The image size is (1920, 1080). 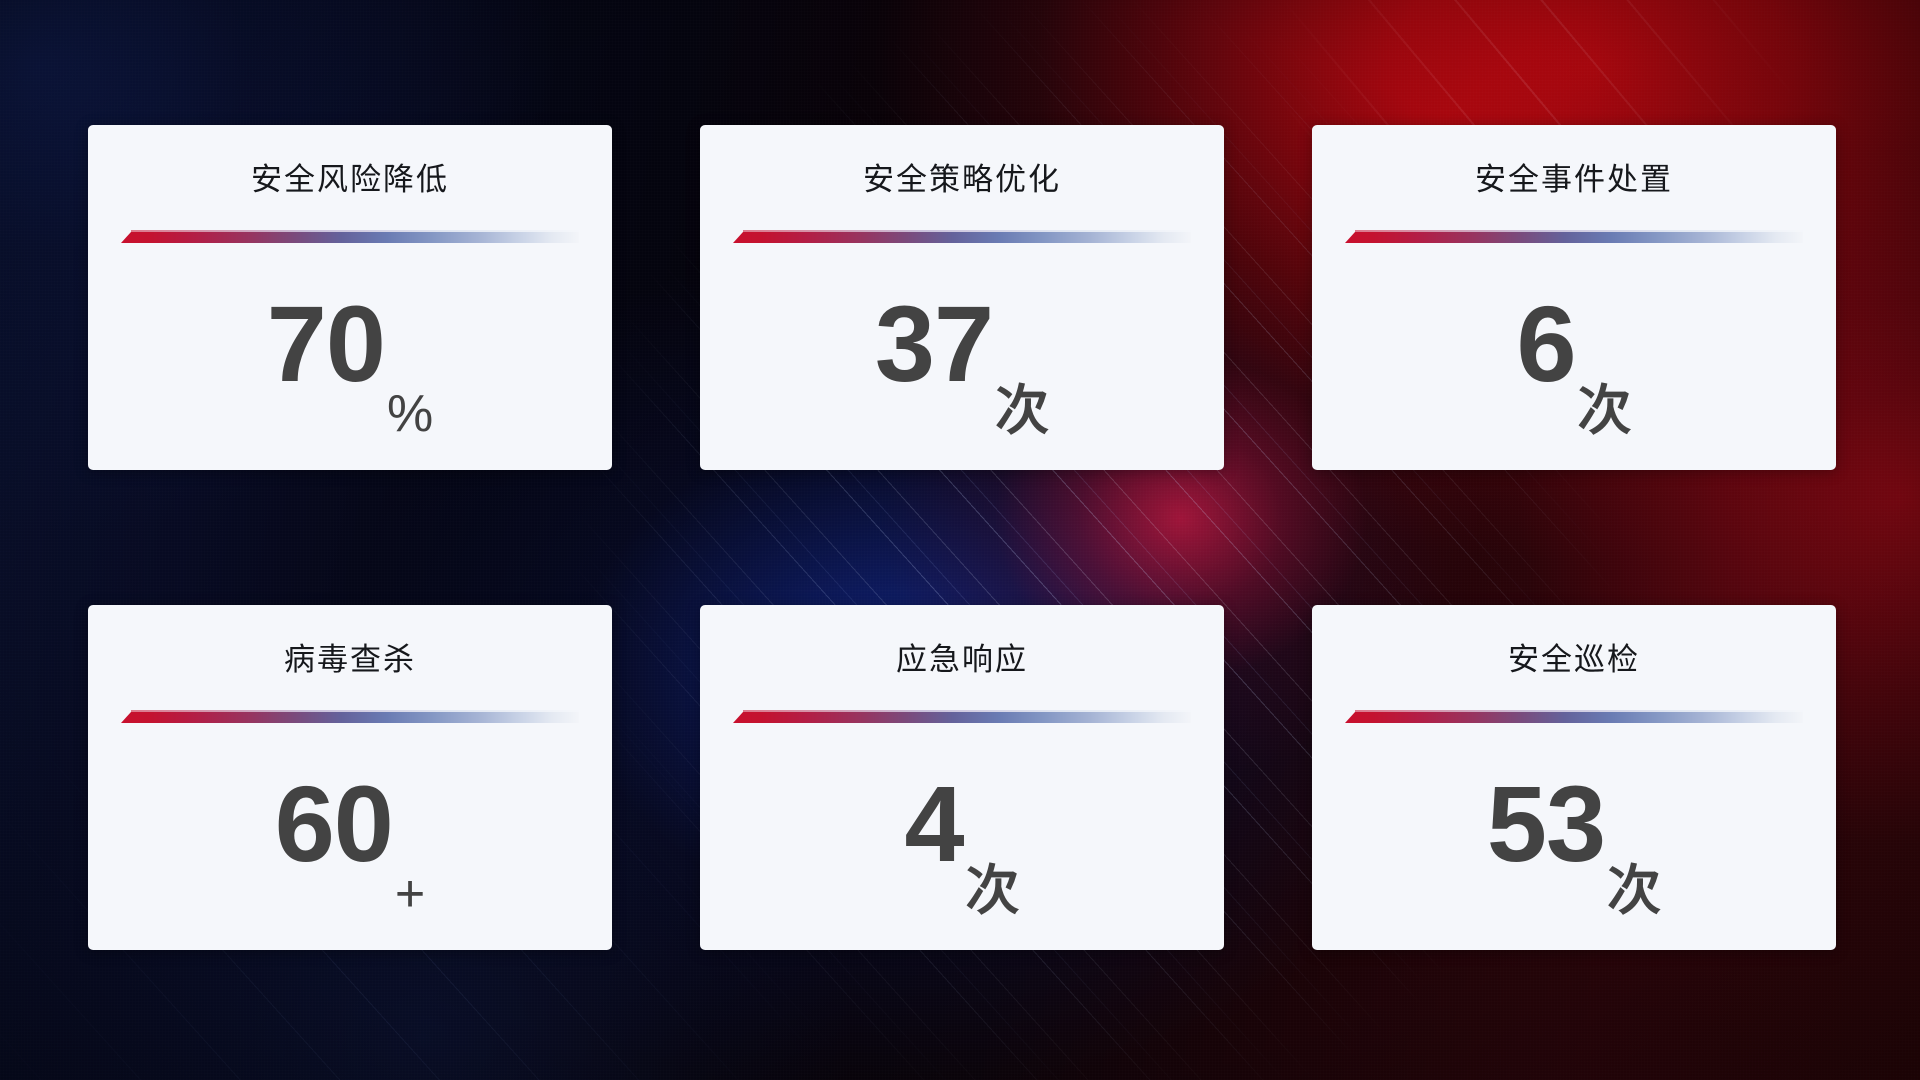 What do you see at coordinates (934, 823) in the screenshot?
I see `metric-value-number: 4` at bounding box center [934, 823].